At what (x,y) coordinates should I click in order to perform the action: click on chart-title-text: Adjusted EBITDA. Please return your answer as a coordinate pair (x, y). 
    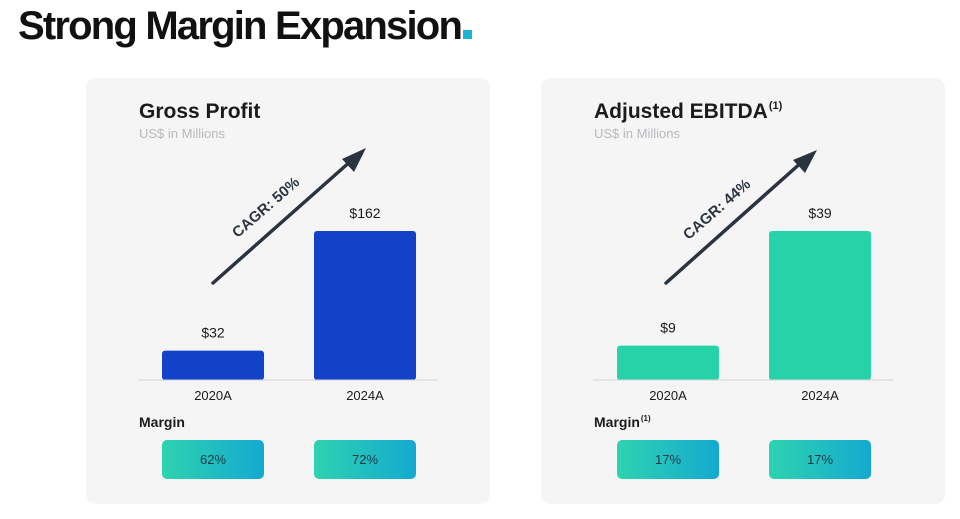
    Looking at the image, I should click on (681, 111).